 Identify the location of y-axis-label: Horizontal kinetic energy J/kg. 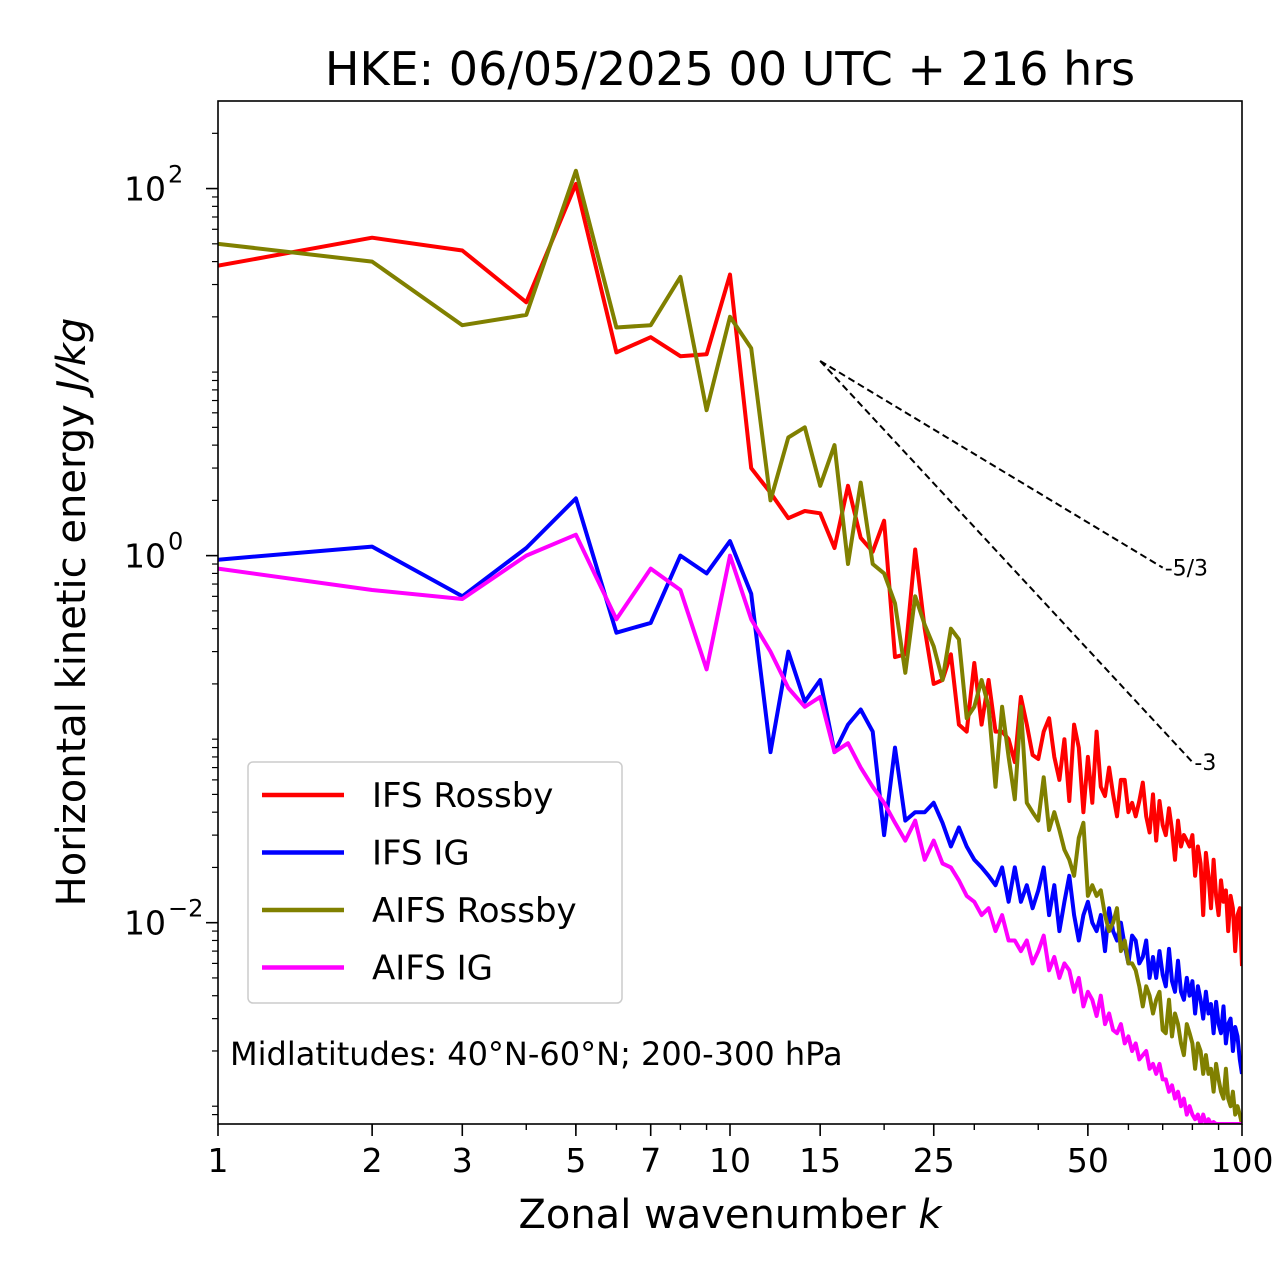
(72, 612).